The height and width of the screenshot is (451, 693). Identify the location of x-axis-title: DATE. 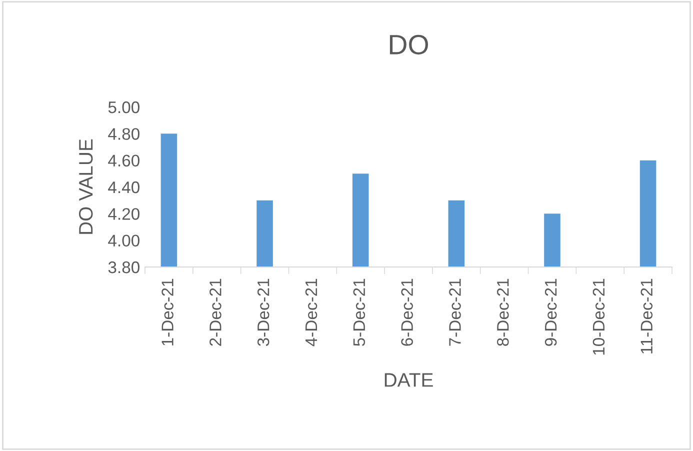
(408, 380).